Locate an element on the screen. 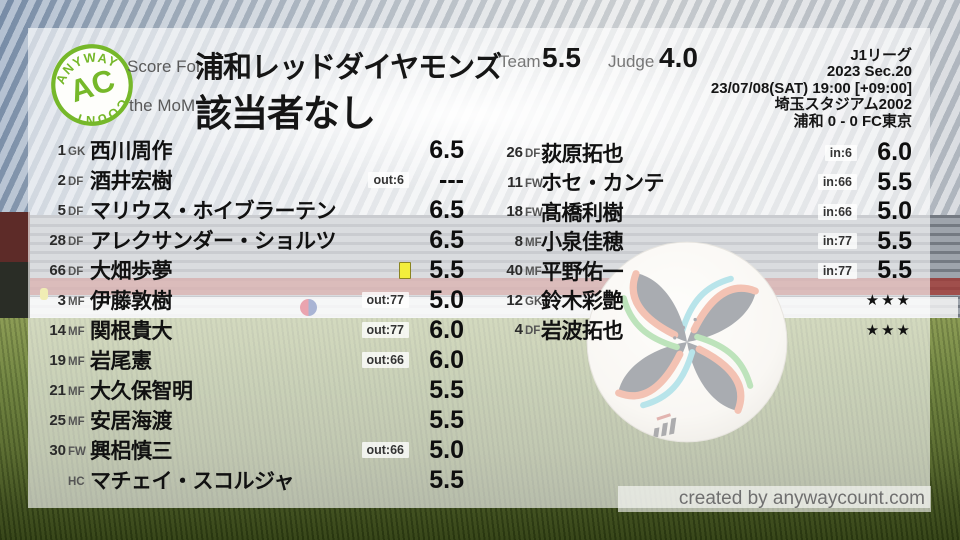 This screenshot has width=960, height=540. player-number: 28 is located at coordinates (57, 240).